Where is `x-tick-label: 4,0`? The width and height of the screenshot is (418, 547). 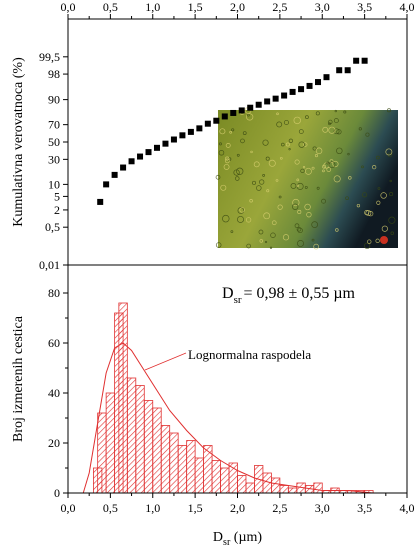
x-tick-label: 4,0 is located at coordinates (407, 508).